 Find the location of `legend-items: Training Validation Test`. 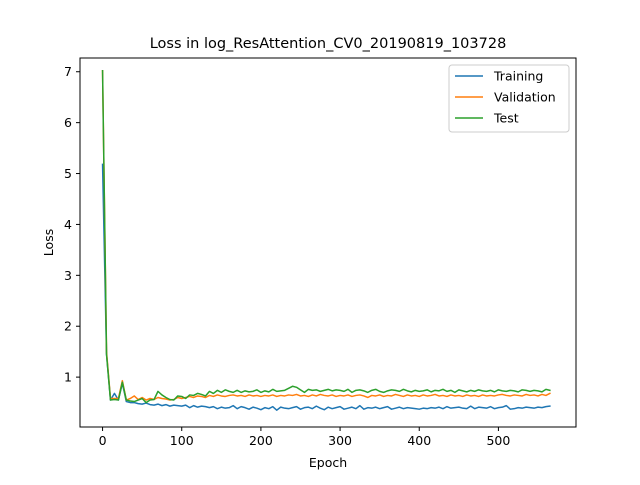

legend-items: Training Validation Test is located at coordinates (505, 97).